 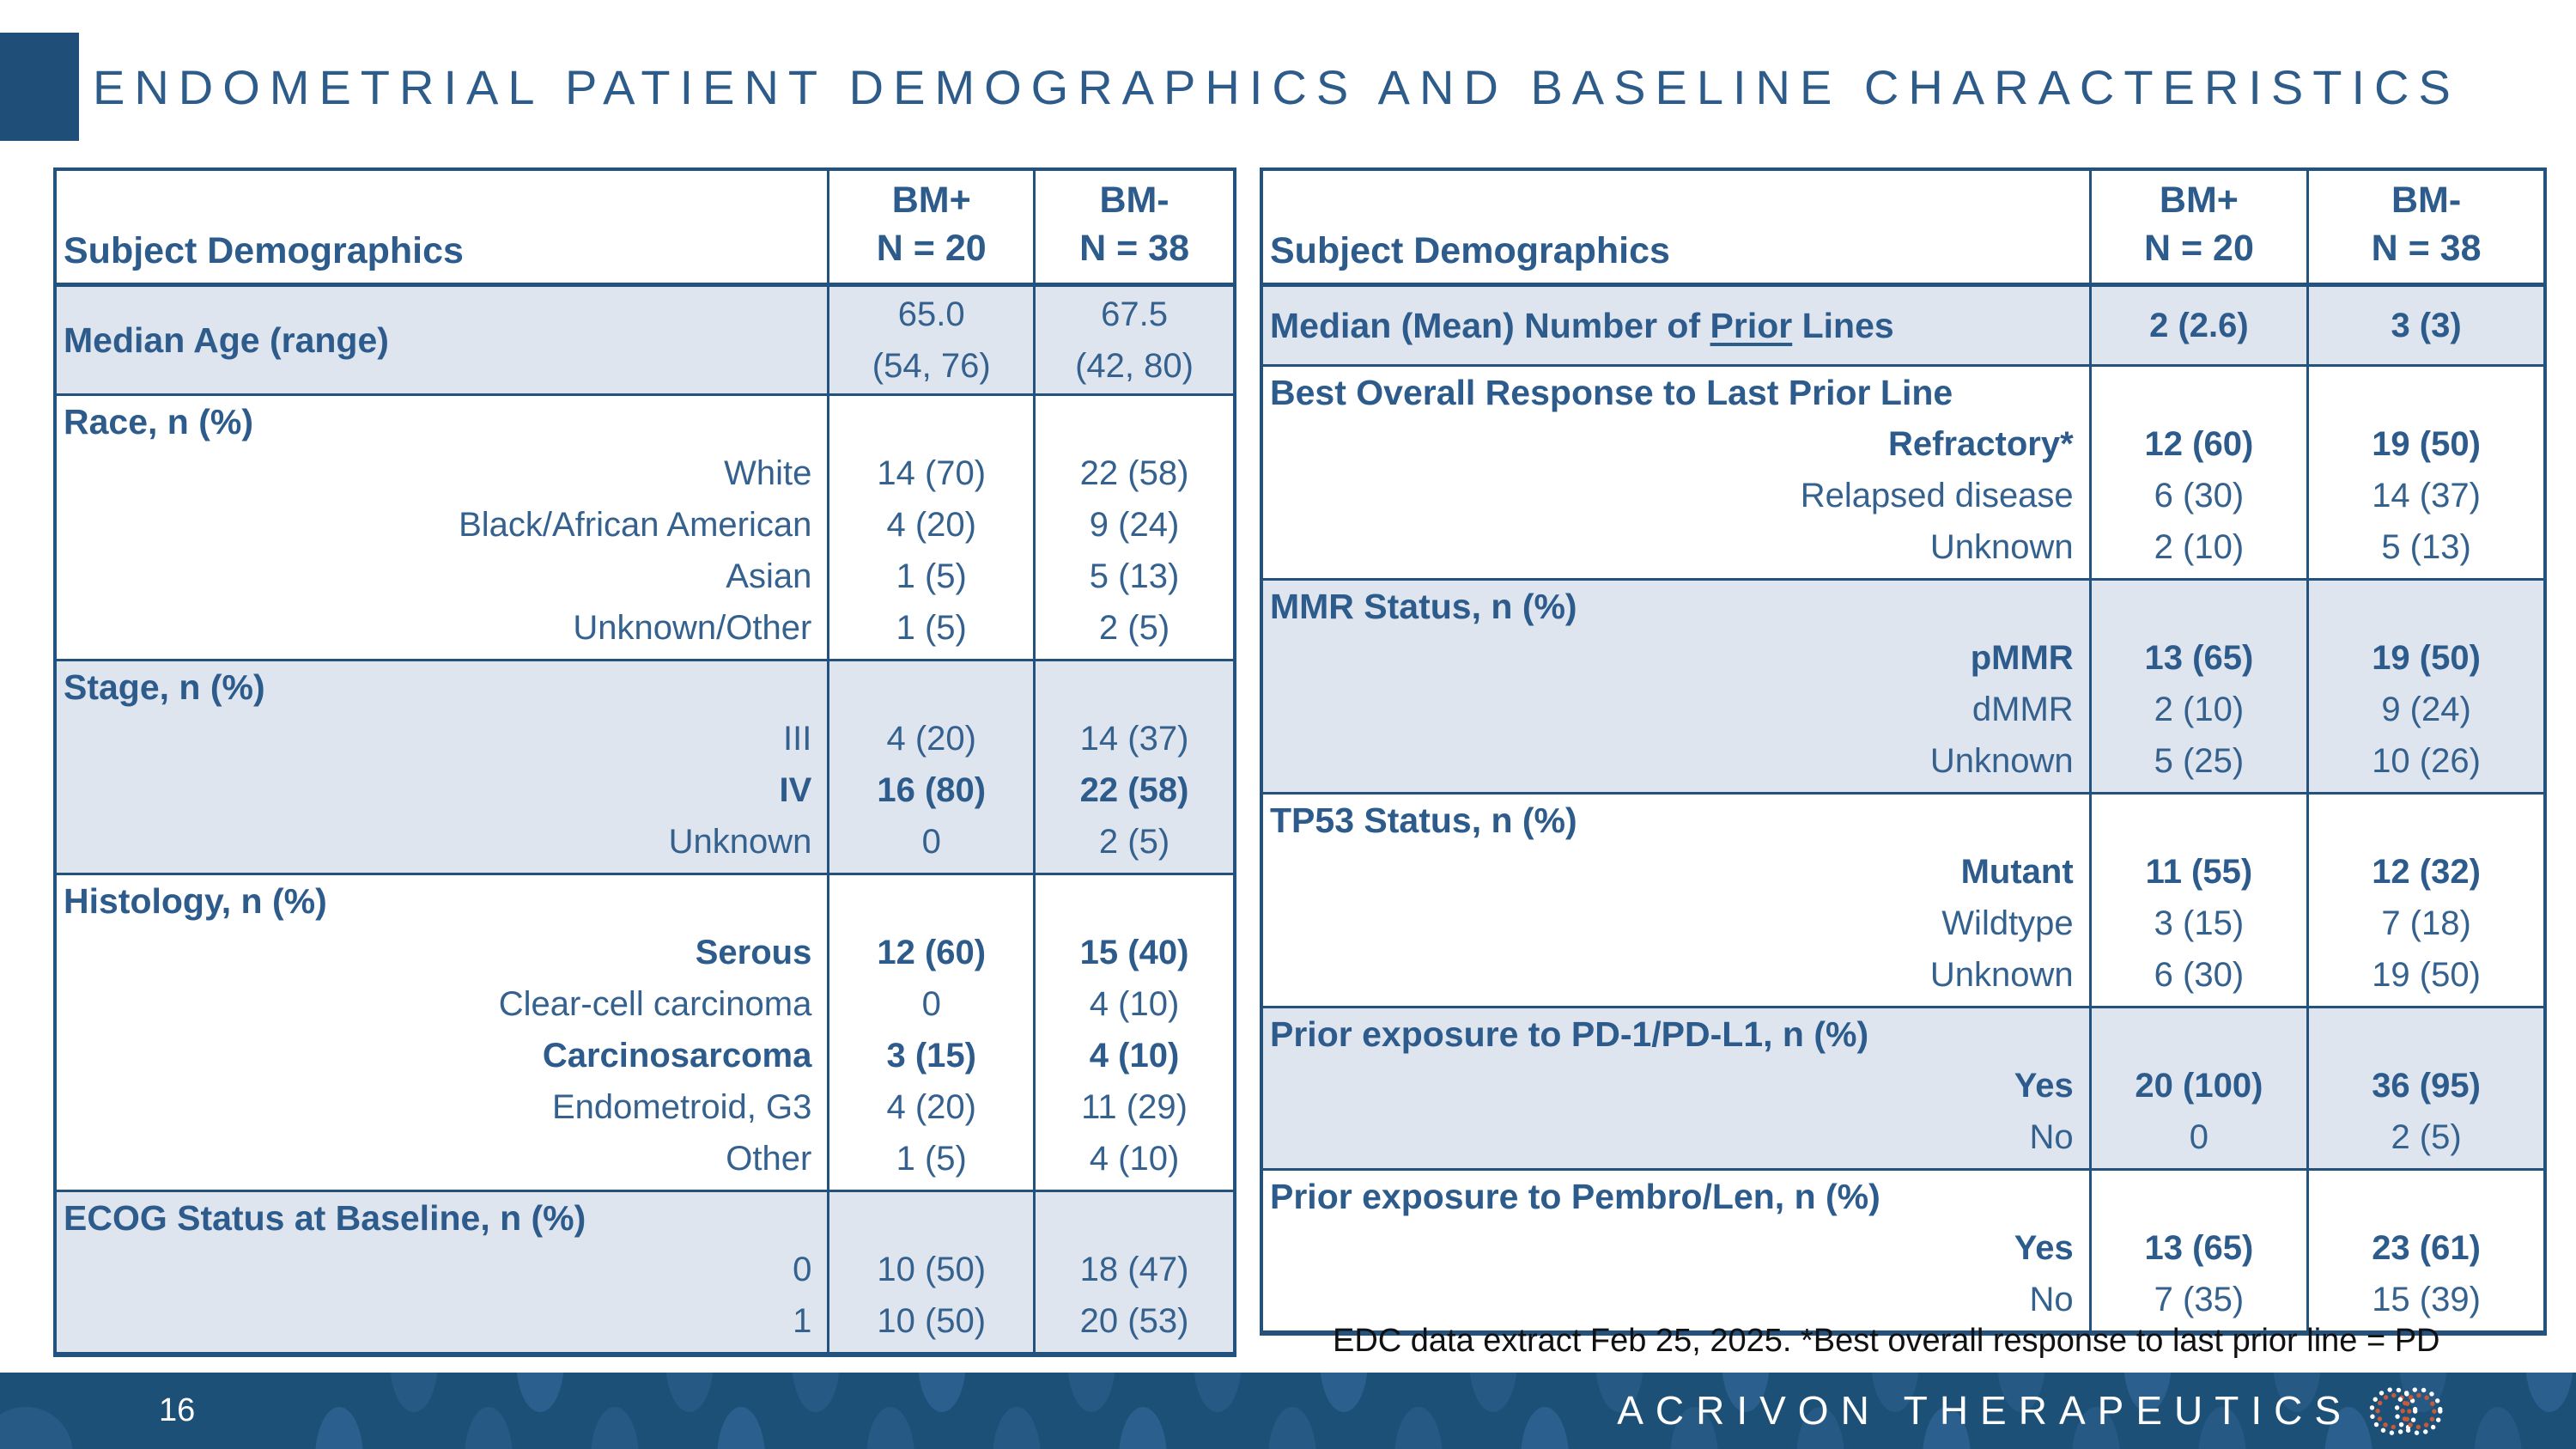 What do you see at coordinates (2002, 547) in the screenshot?
I see `row-label: Unknown` at bounding box center [2002, 547].